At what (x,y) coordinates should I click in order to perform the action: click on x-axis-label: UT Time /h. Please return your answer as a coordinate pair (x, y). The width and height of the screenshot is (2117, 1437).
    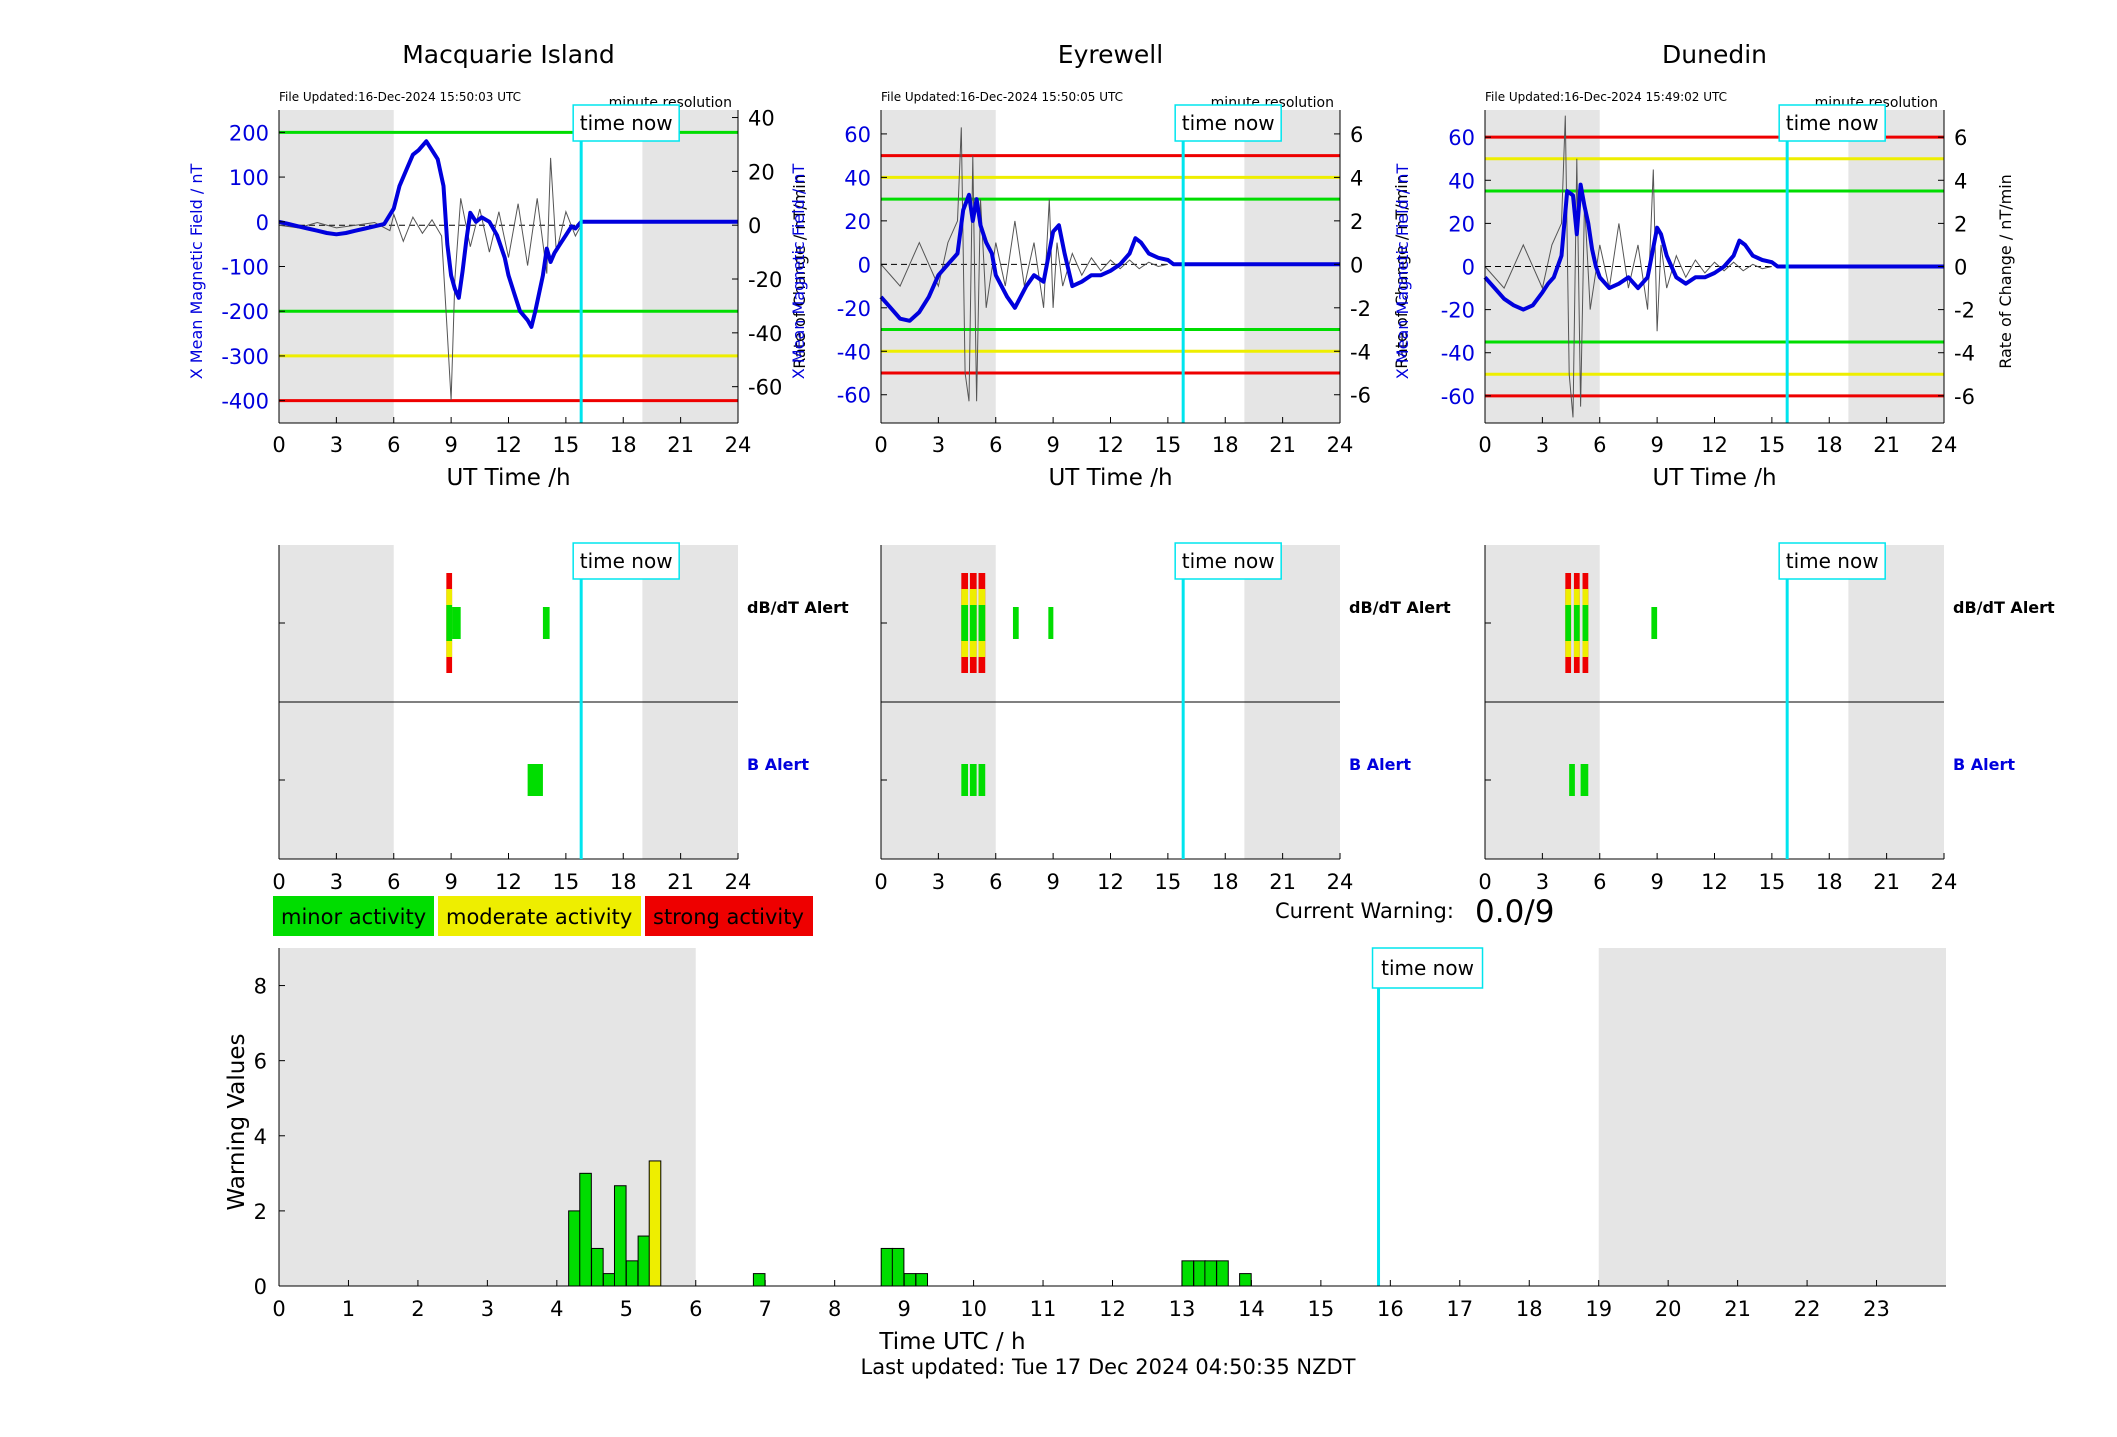
    Looking at the image, I should click on (1110, 478).